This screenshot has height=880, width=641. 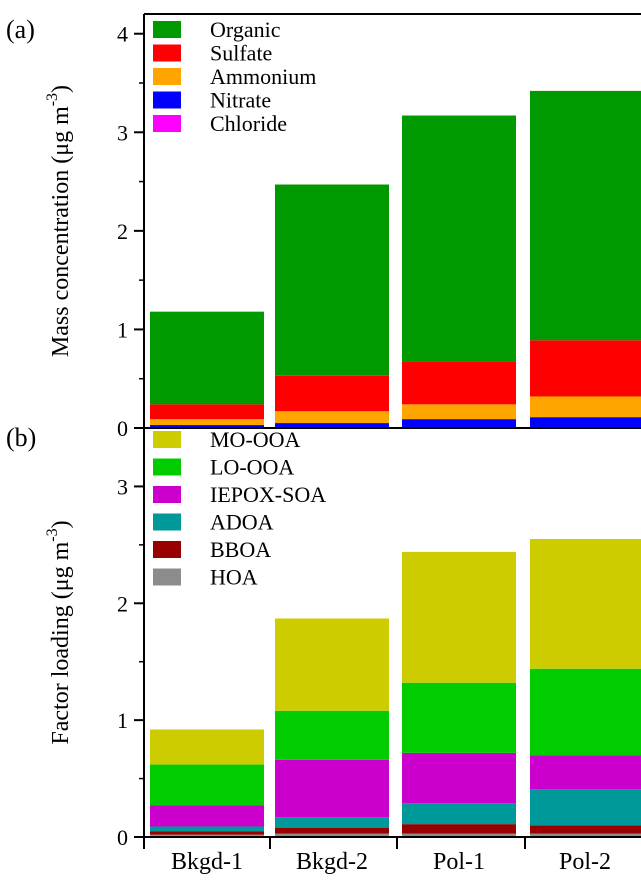 I want to click on legend-swatch-bboa, so click(x=167, y=549).